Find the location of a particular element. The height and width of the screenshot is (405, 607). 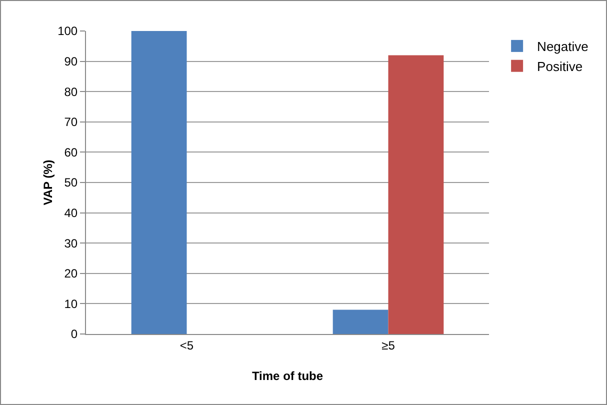

y-tick-label: 30 is located at coordinates (71, 243).